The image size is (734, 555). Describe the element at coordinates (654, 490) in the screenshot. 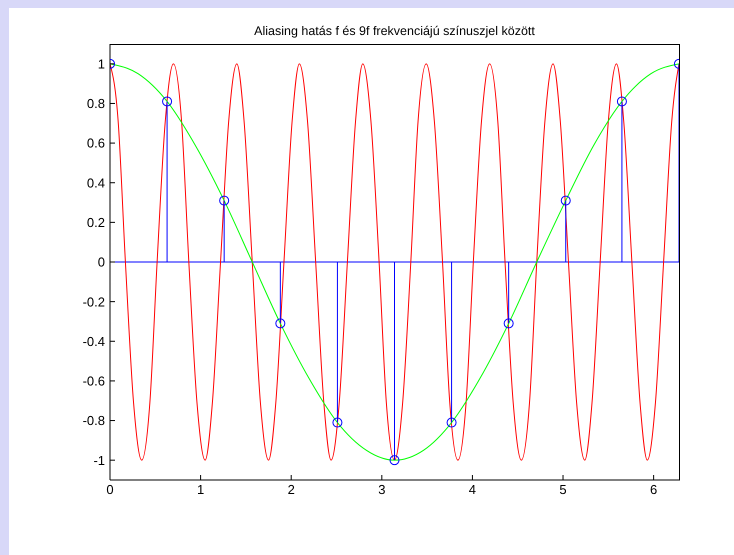

I see `x-tick-label: 6` at that location.